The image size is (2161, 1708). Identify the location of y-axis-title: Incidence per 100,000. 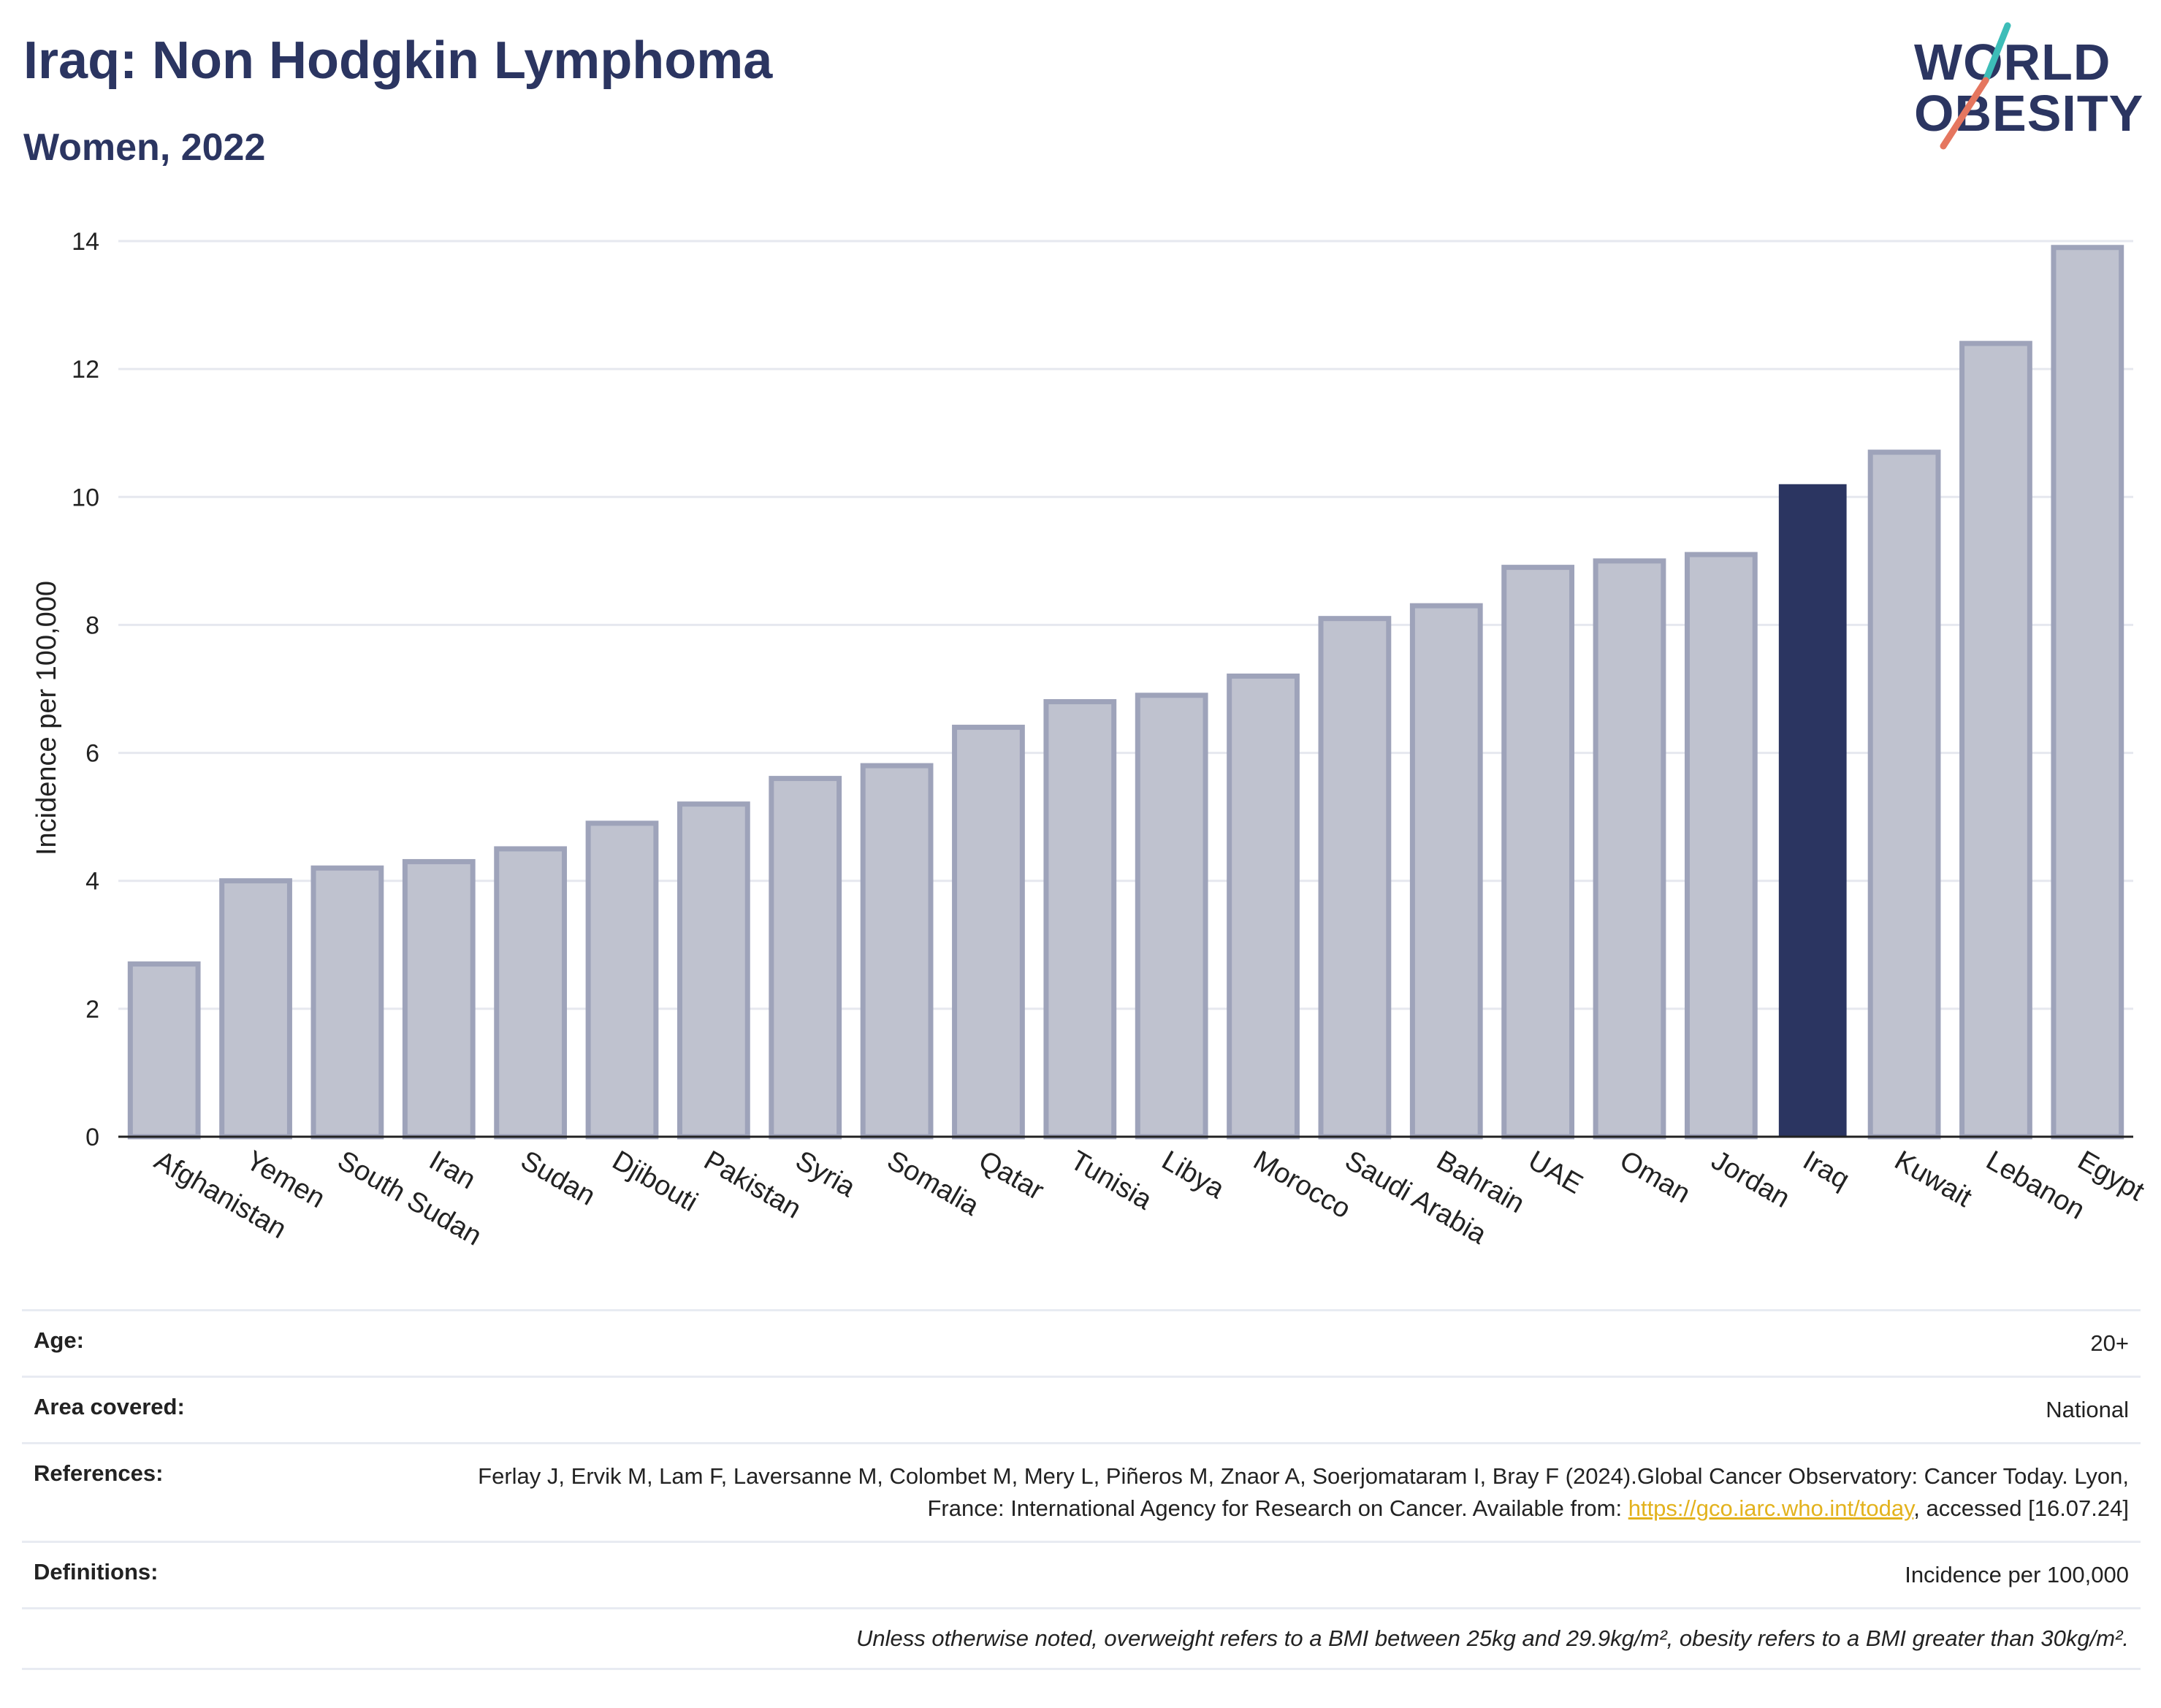
(46, 718).